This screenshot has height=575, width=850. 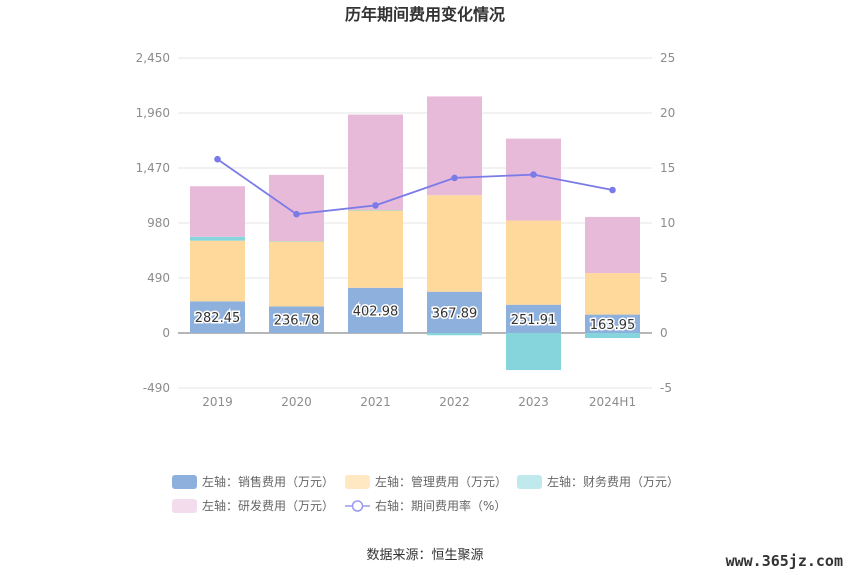 I want to click on source-text: 数据来源：恒生聚源, so click(x=424, y=555).